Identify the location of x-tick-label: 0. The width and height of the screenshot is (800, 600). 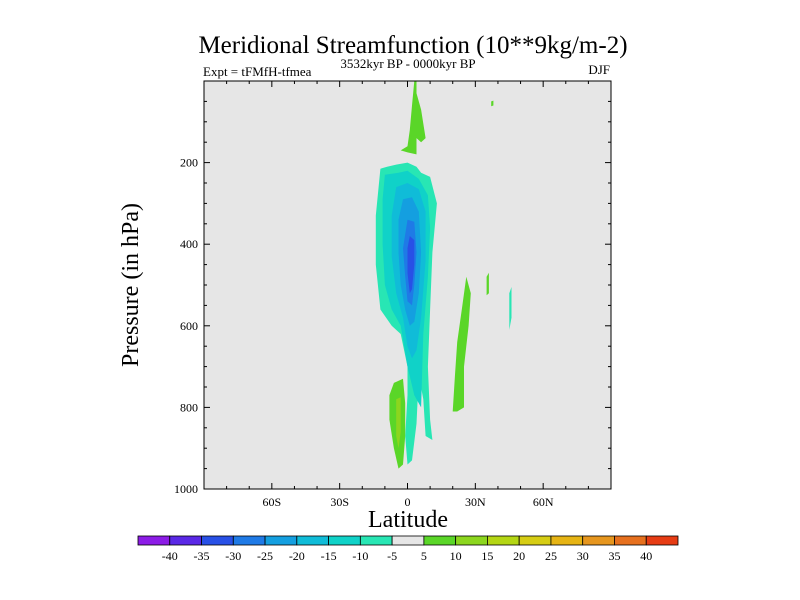
(408, 502).